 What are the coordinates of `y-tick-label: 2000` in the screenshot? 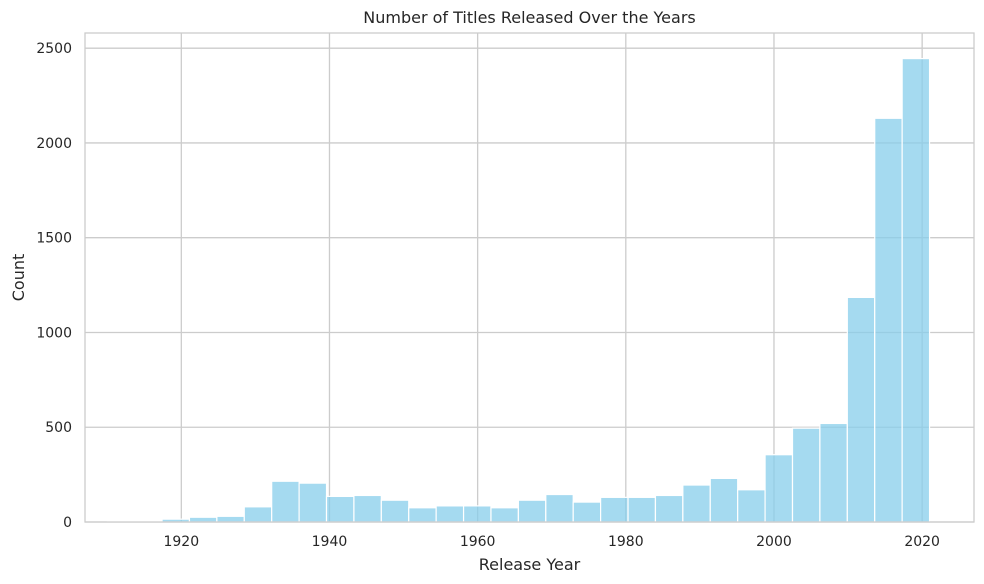 It's located at (54, 144).